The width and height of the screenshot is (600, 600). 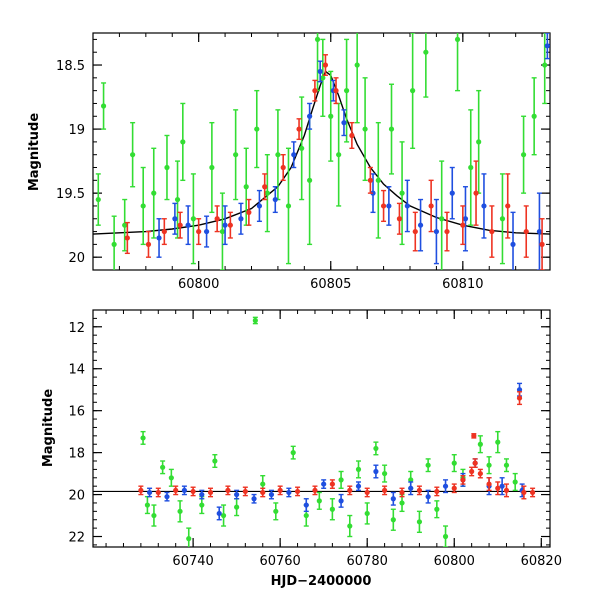 What do you see at coordinates (76, 130) in the screenshot?
I see `y-tick-label: 19` at bounding box center [76, 130].